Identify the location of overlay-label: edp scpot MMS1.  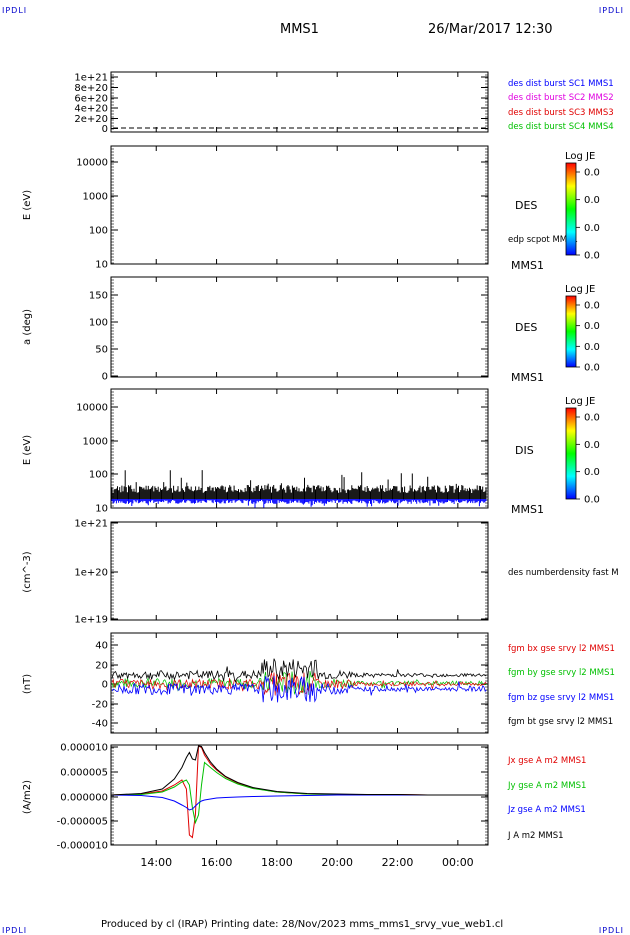
(543, 240).